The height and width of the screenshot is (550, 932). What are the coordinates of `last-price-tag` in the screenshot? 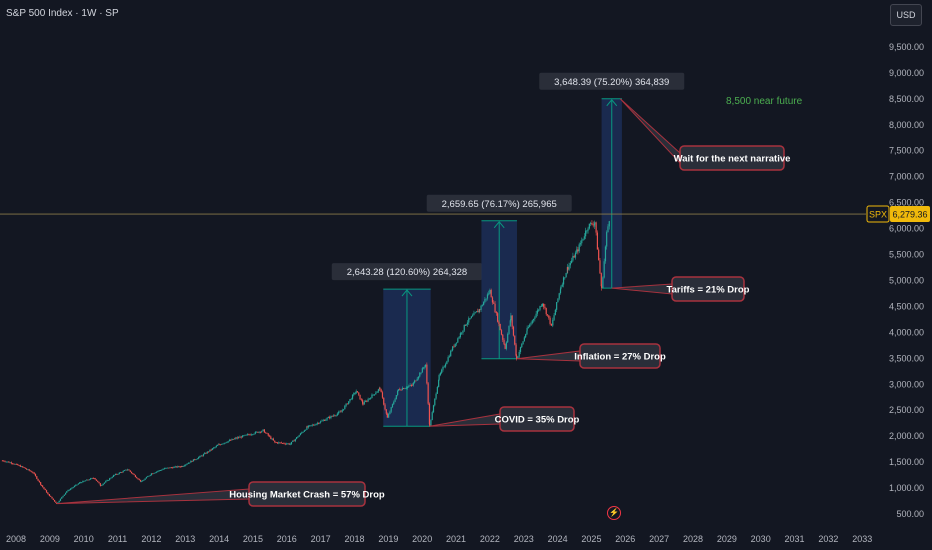 It's located at (910, 214).